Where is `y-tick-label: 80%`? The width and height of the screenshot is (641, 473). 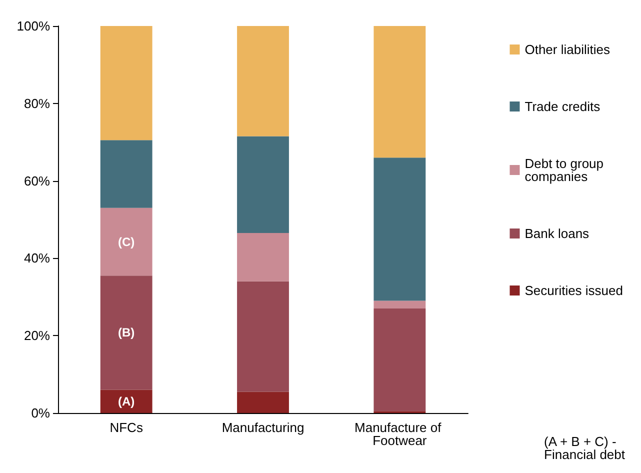 y-tick-label: 80% is located at coordinates (37, 103).